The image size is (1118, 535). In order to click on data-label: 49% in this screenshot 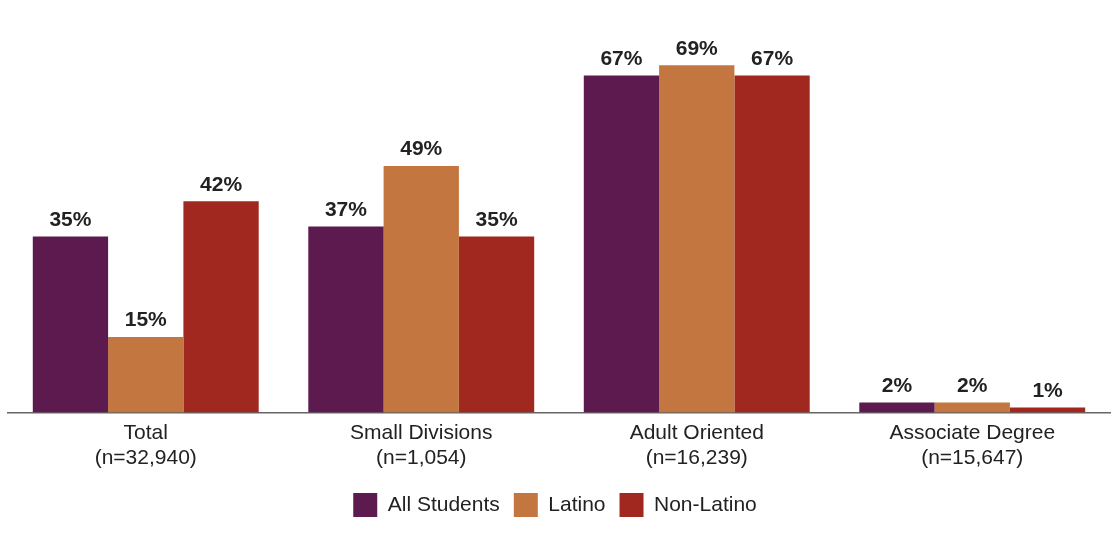, I will do `click(421, 148)`.